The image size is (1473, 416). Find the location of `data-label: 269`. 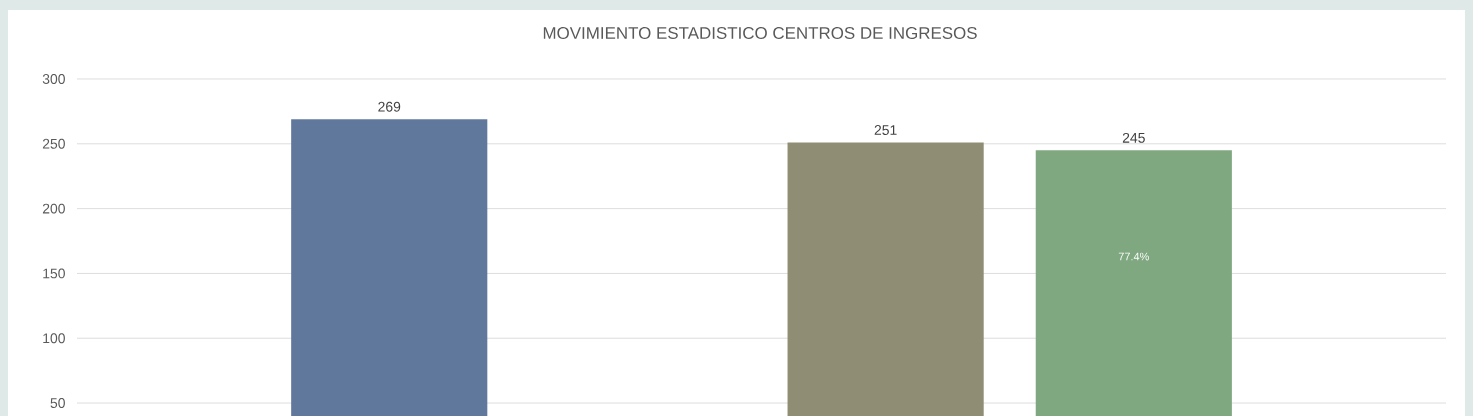

data-label: 269 is located at coordinates (389, 106).